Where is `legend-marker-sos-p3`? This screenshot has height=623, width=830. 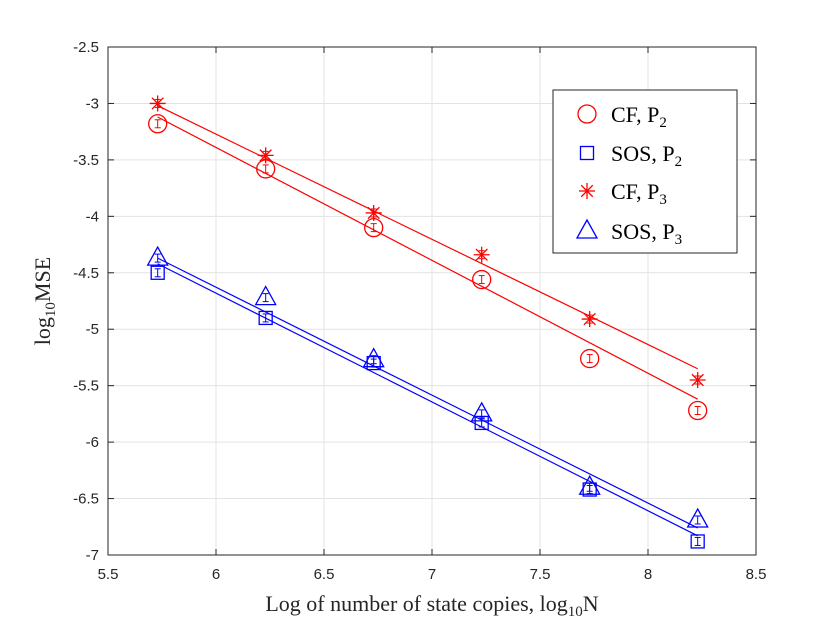 legend-marker-sos-p3 is located at coordinates (587, 228).